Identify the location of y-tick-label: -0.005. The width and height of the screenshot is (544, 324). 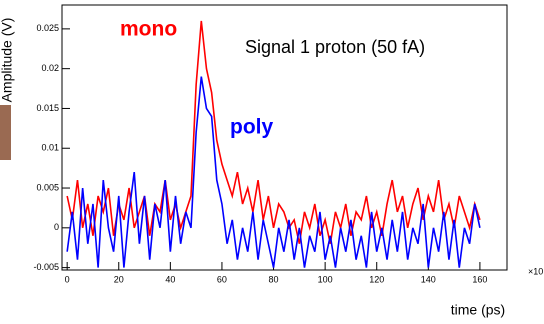
(46, 267).